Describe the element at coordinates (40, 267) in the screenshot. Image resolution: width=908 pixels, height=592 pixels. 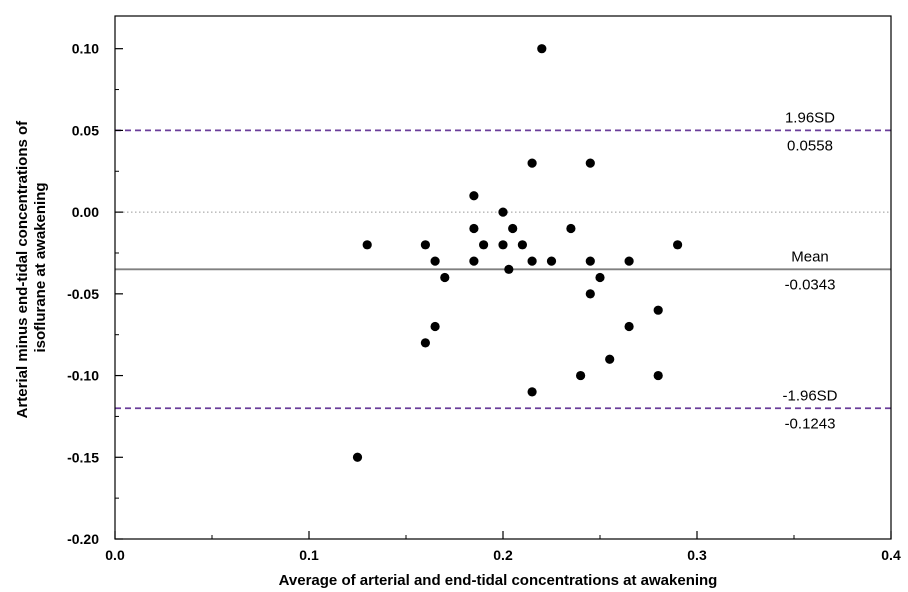
I see `y-axis-title-line-2: isoflurane at awakening` at that location.